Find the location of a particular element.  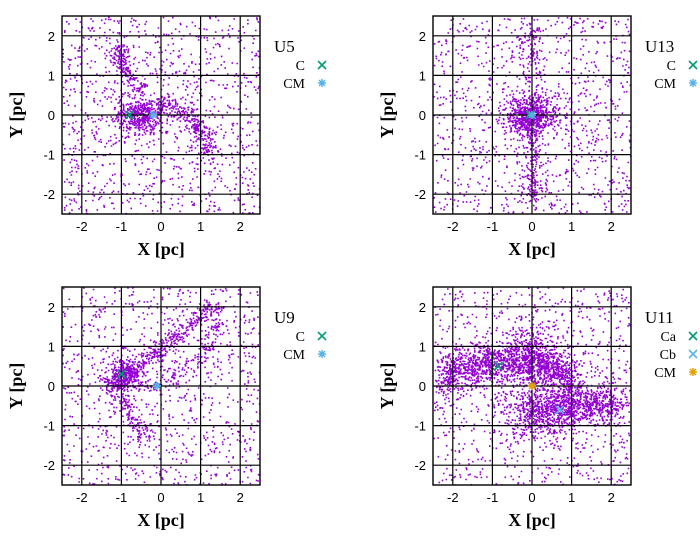

panel-title: U11 is located at coordinates (659, 317).